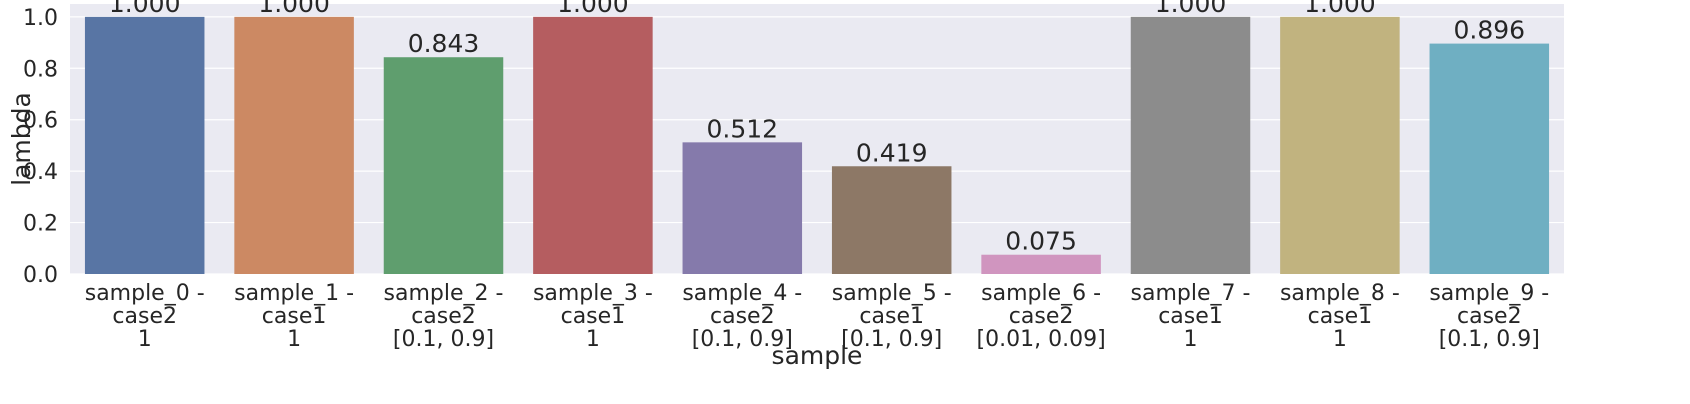  I want to click on bar-value-label: 0.512, so click(743, 128).